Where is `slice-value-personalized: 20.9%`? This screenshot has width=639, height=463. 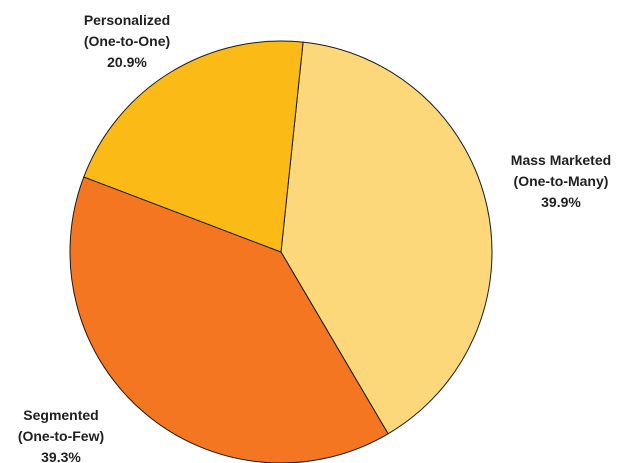 slice-value-personalized: 20.9% is located at coordinates (127, 62).